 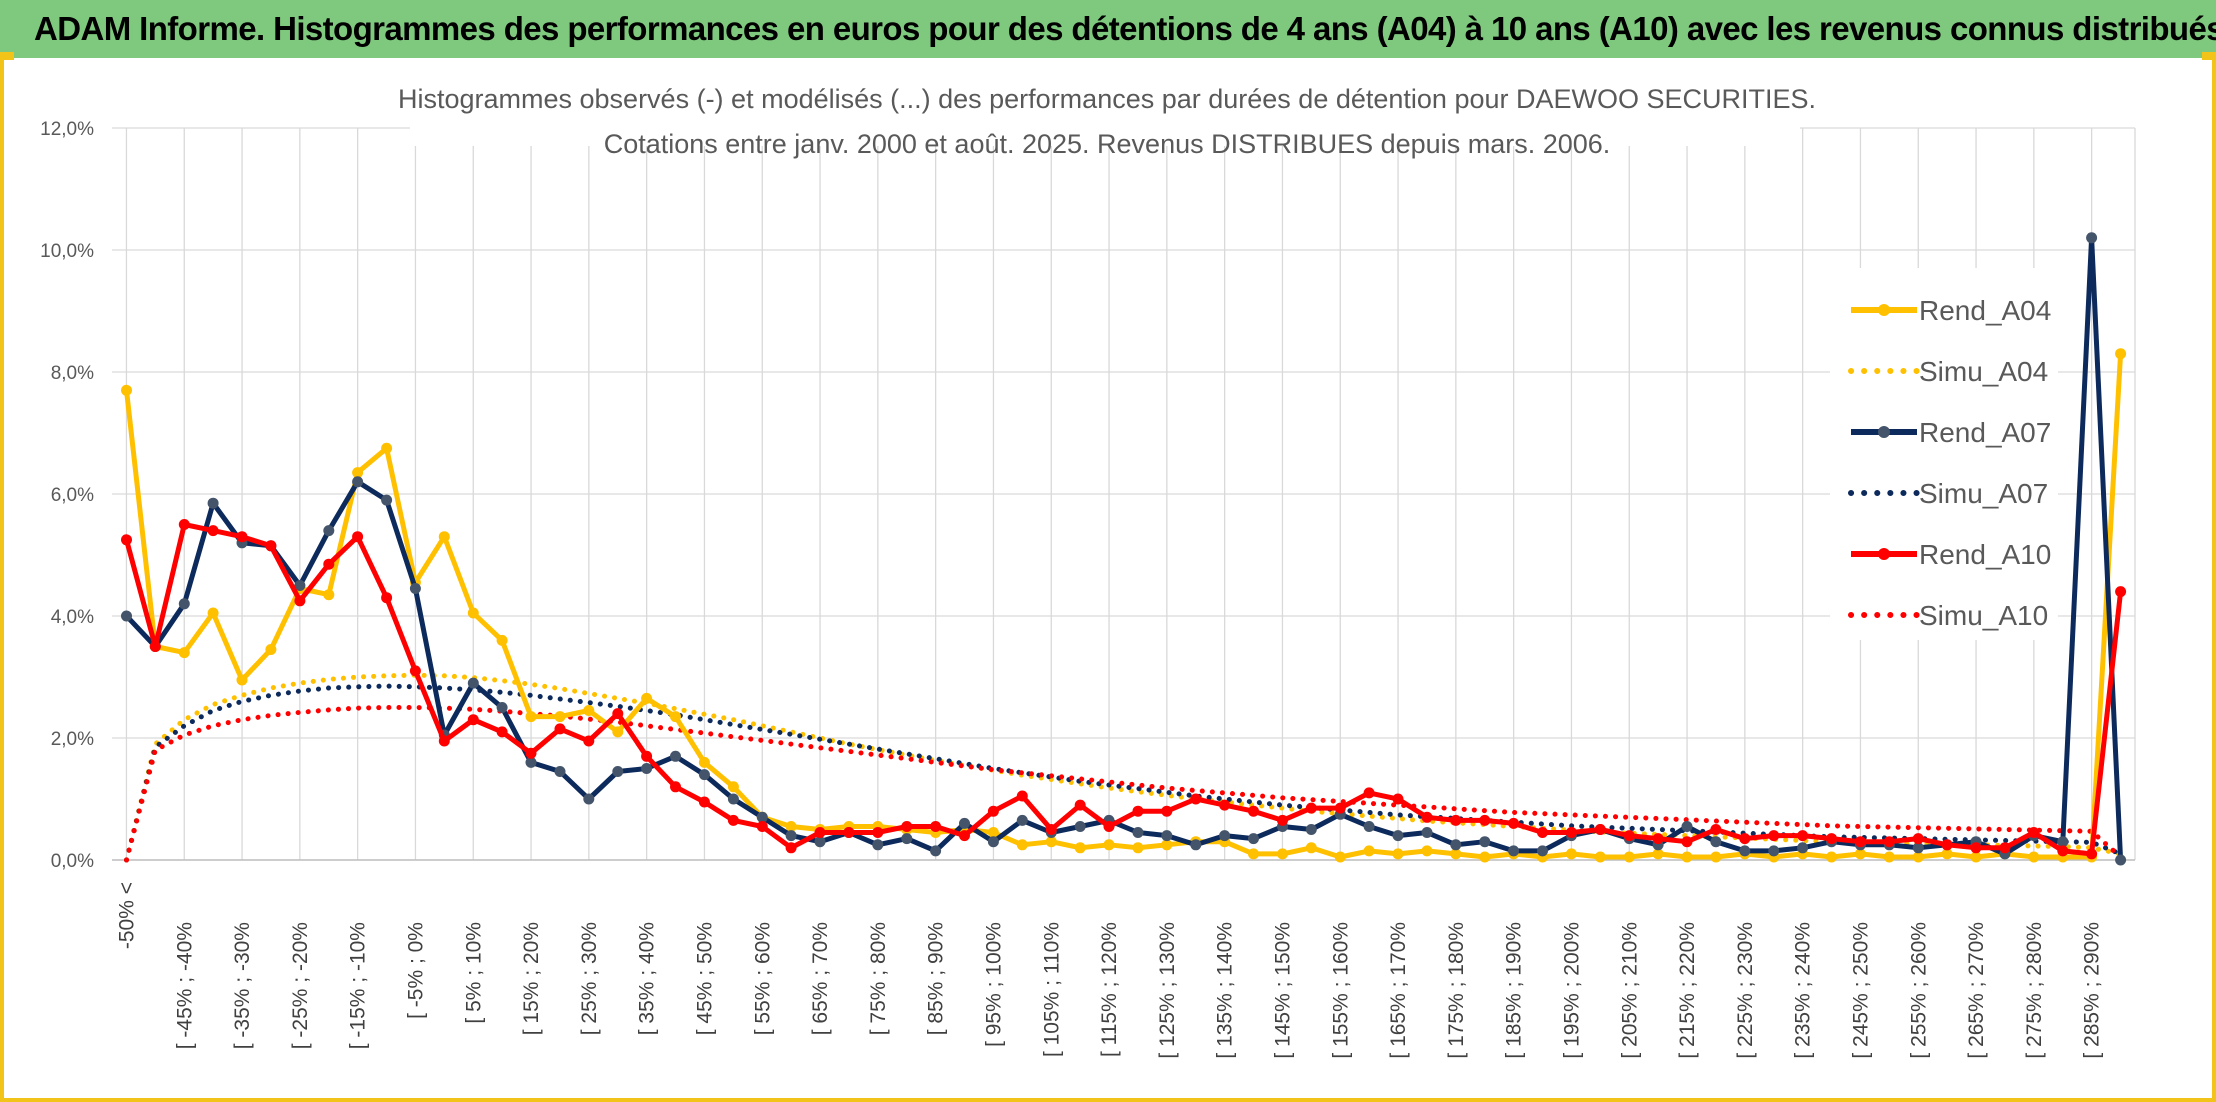 What do you see at coordinates (1803, 990) in the screenshot?
I see `x-tick-label: [ 235% ; 240%` at bounding box center [1803, 990].